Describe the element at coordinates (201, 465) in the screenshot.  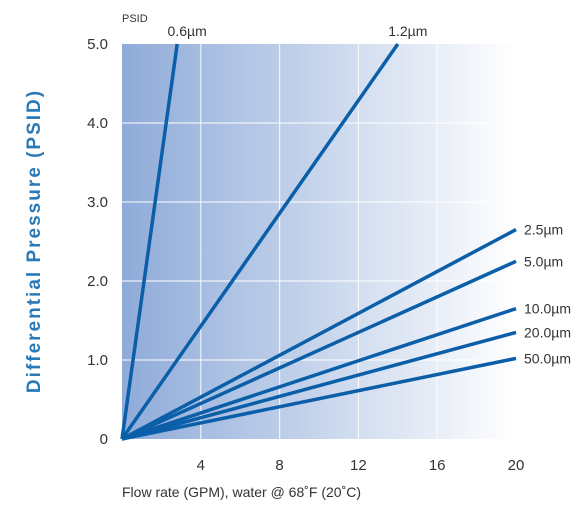
I see `x-tick-label: 4` at that location.